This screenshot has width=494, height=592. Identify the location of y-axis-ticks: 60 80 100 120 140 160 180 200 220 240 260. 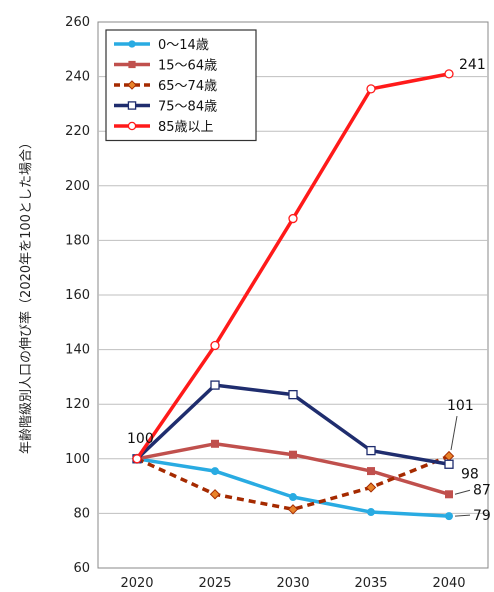
(77, 295).